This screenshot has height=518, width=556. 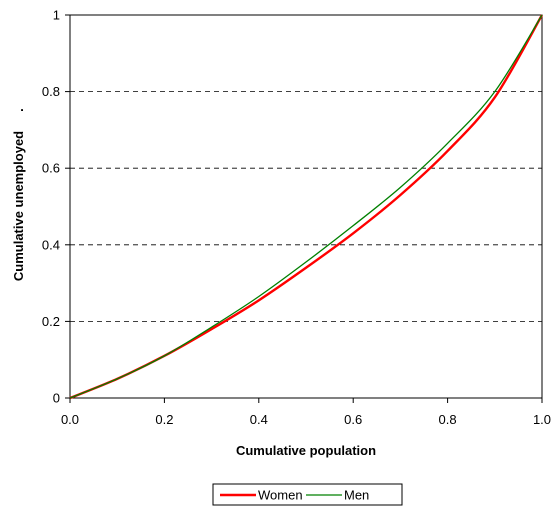 What do you see at coordinates (307, 494) in the screenshot?
I see `legend: Women Men` at bounding box center [307, 494].